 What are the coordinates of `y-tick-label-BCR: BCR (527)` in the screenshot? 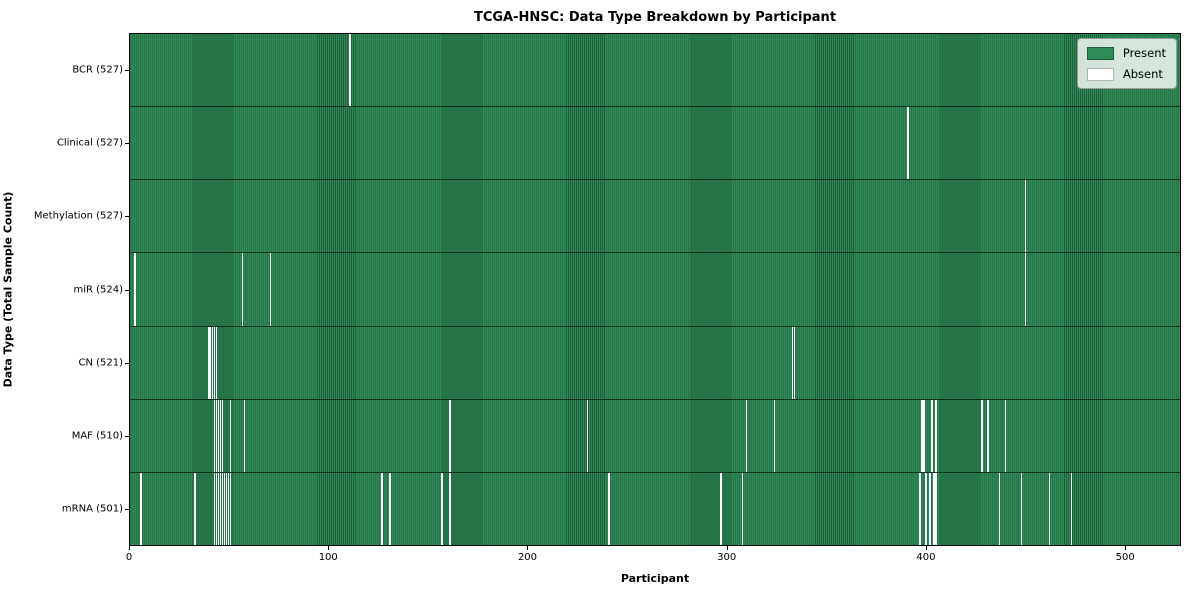 It's located at (97, 70).